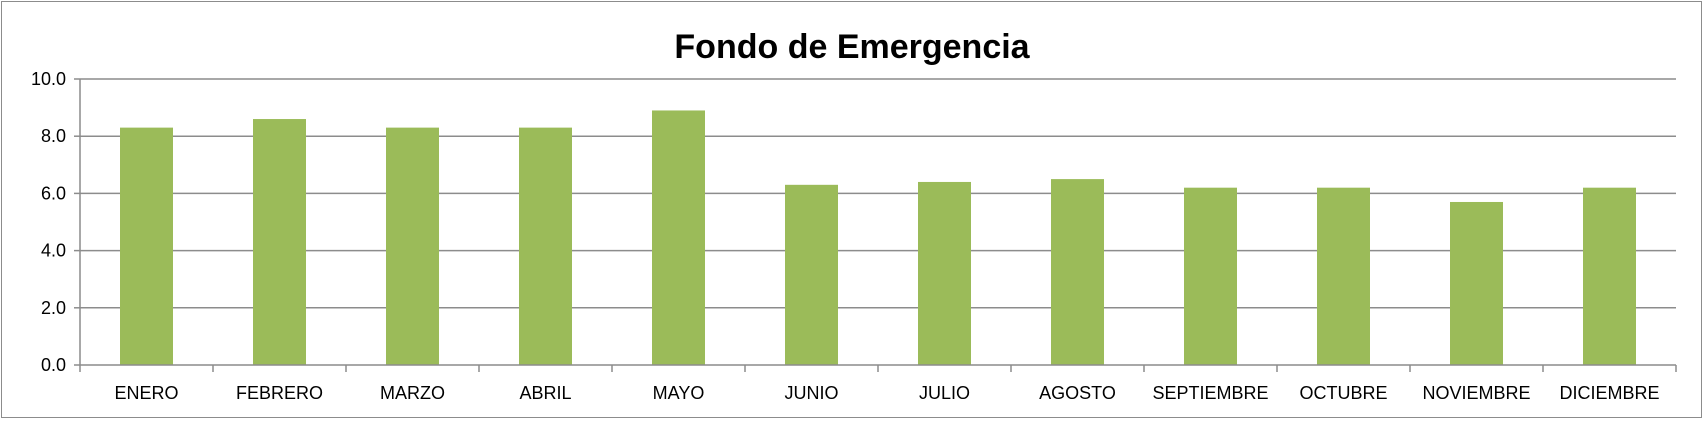  I want to click on y-tick-label: 2.0, so click(53, 308).